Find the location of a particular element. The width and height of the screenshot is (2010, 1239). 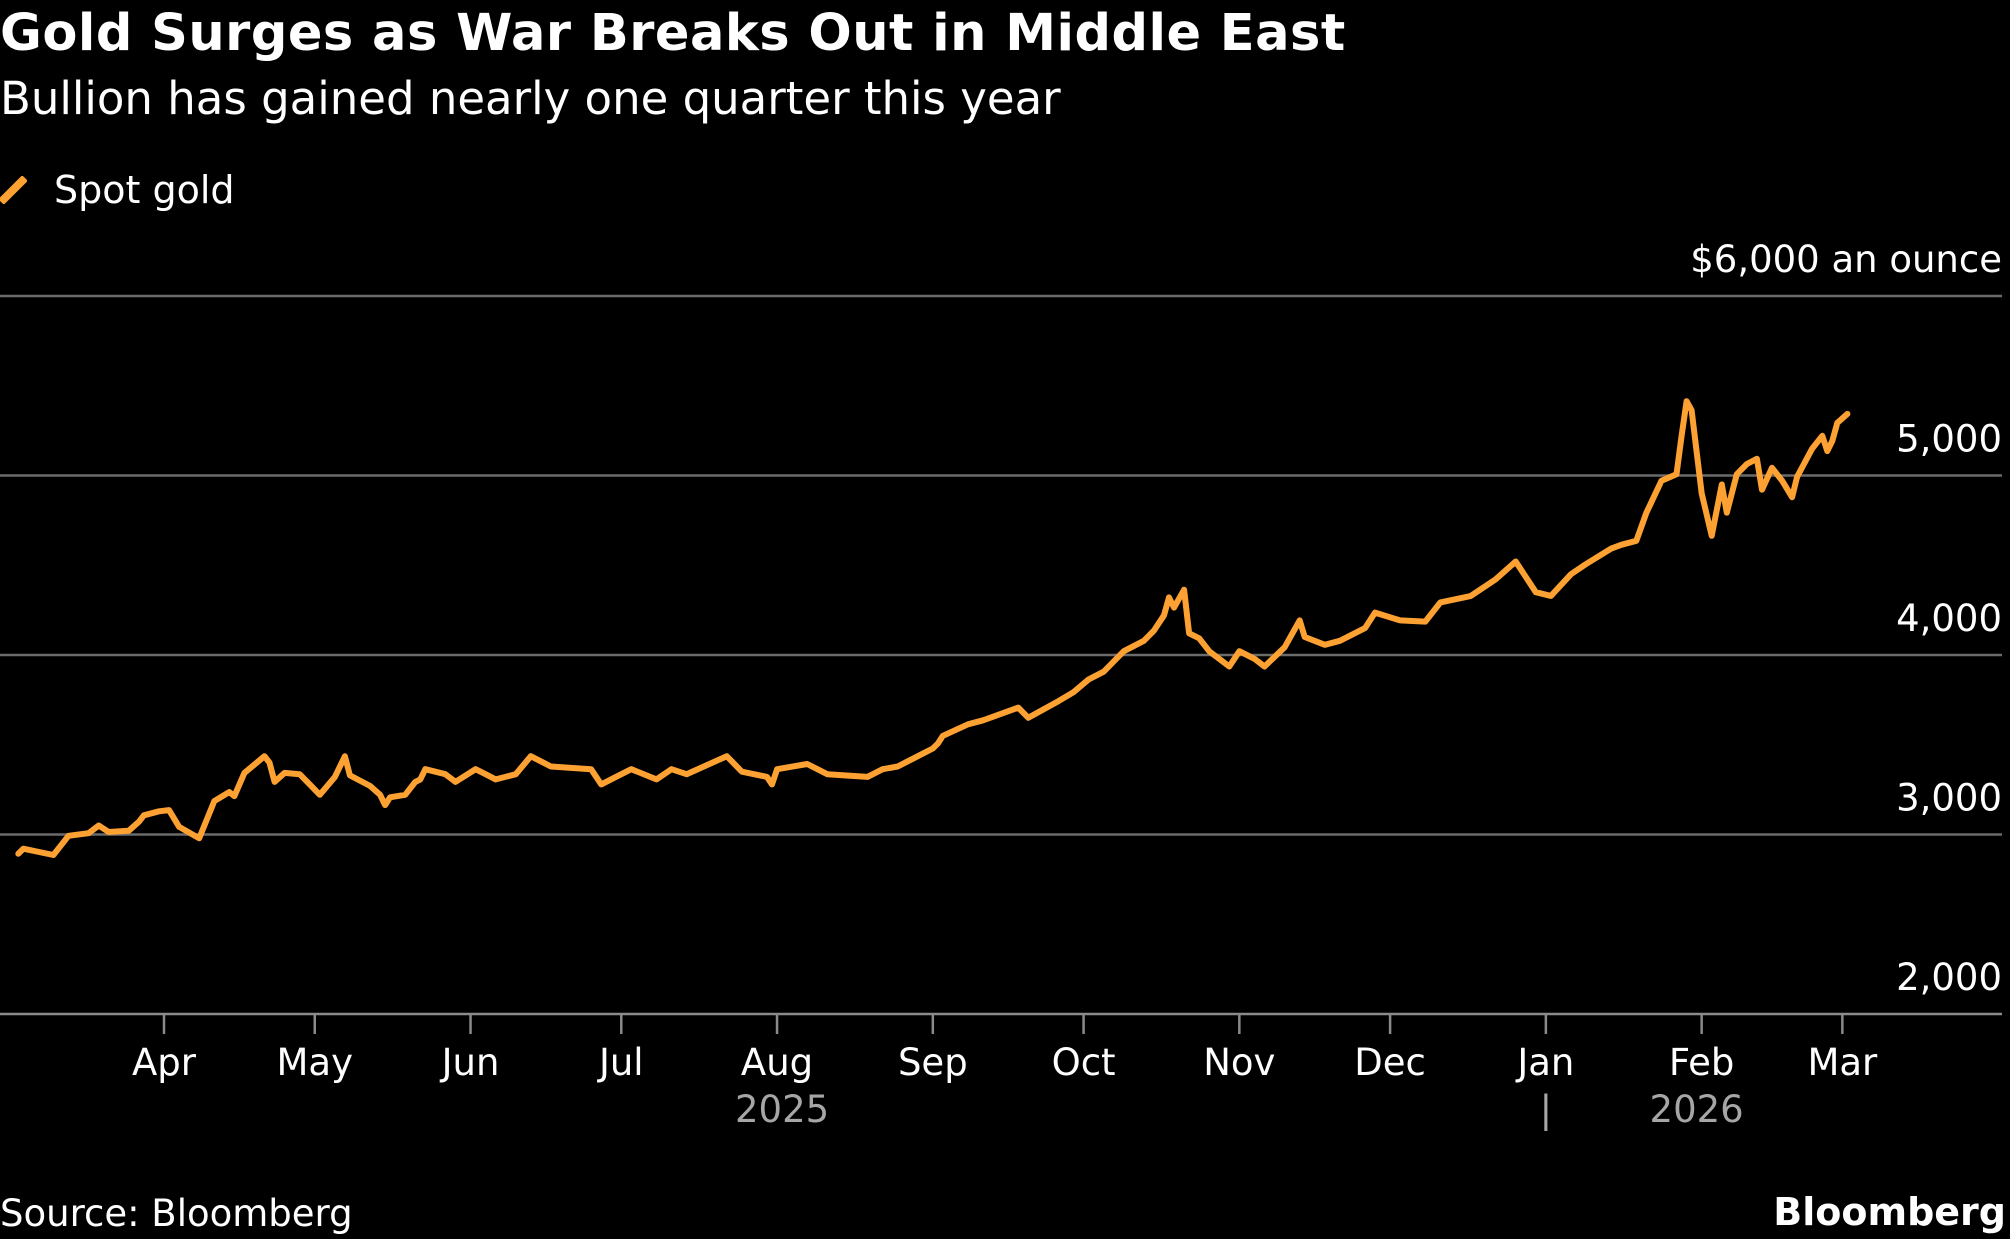

x-tick-label: Feb is located at coordinates (1702, 1062).